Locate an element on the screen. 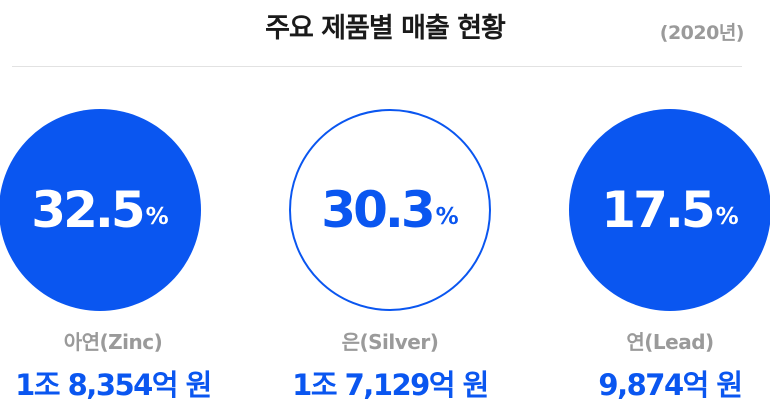 This screenshot has width=770, height=409. percent-circle: 30.3% is located at coordinates (390, 210).